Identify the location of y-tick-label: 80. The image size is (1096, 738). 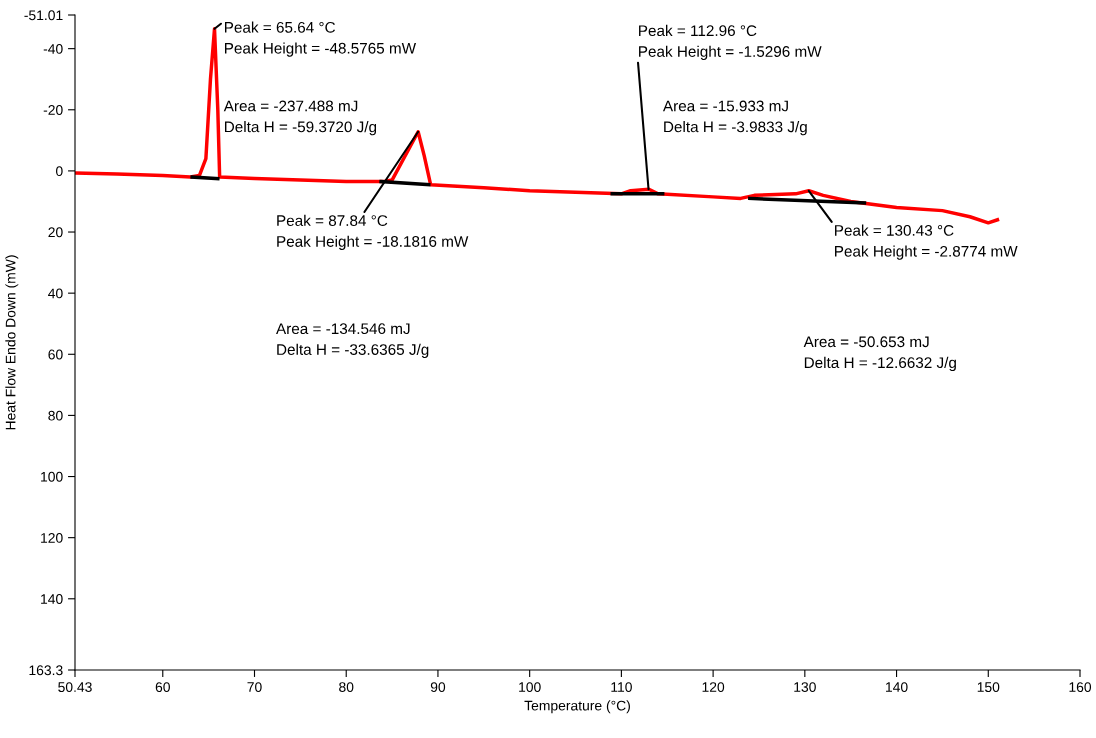
(55, 415).